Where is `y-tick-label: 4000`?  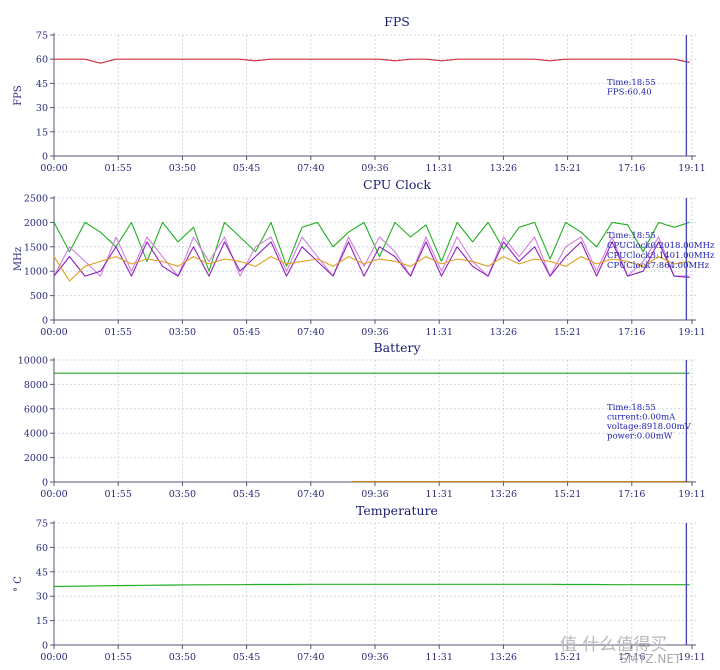 y-tick-label: 4000 is located at coordinates (36, 434).